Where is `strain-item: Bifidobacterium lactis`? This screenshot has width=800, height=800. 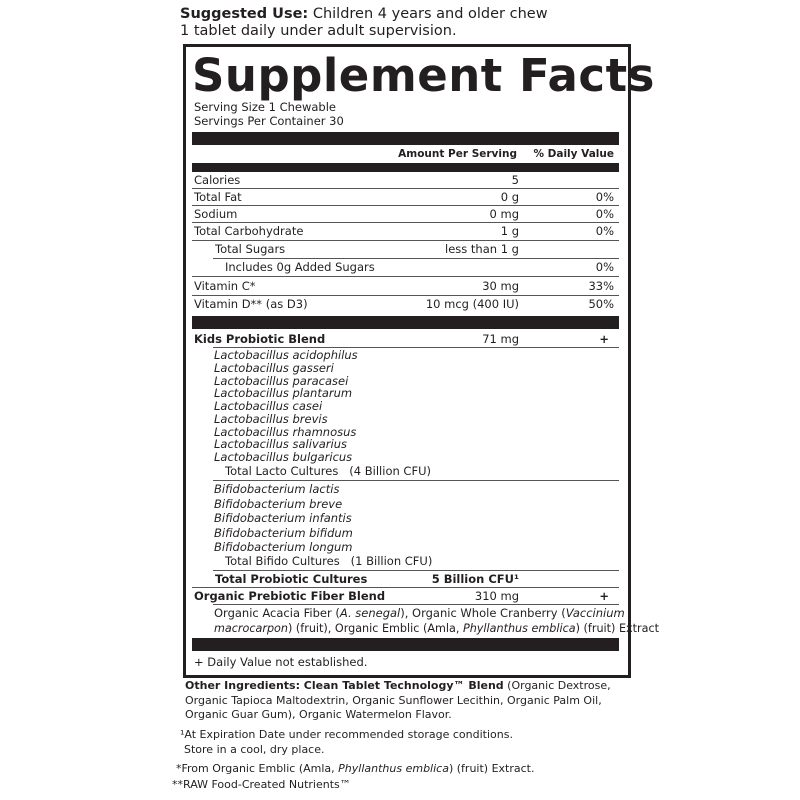
strain-item: Bifidobacterium lactis is located at coordinates (277, 489).